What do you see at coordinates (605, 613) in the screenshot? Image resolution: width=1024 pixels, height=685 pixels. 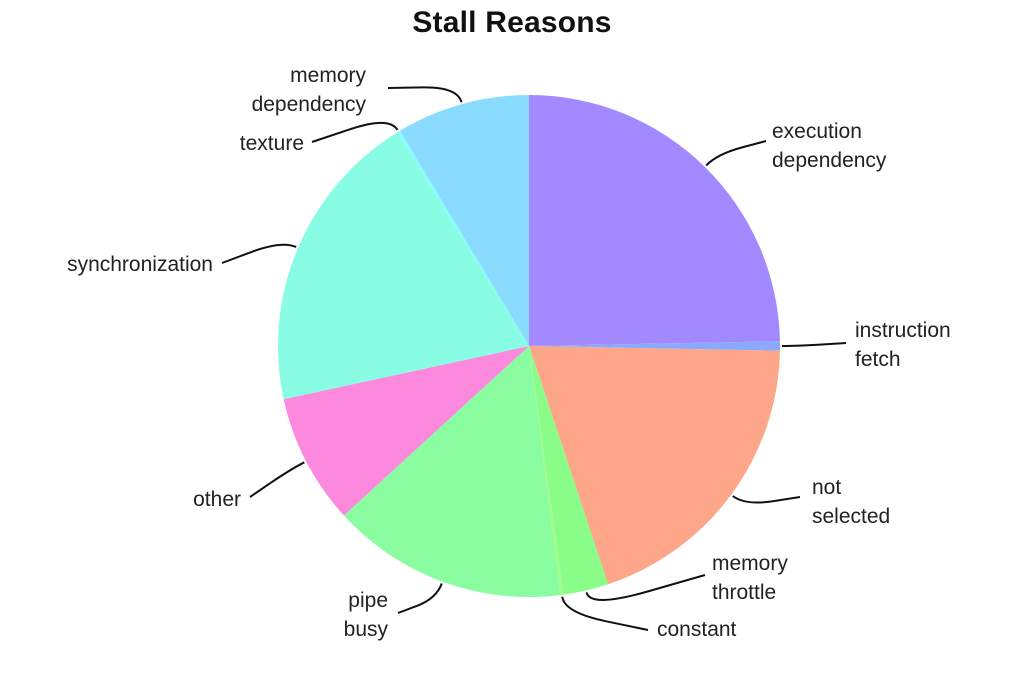 I see `leader-line-constant` at bounding box center [605, 613].